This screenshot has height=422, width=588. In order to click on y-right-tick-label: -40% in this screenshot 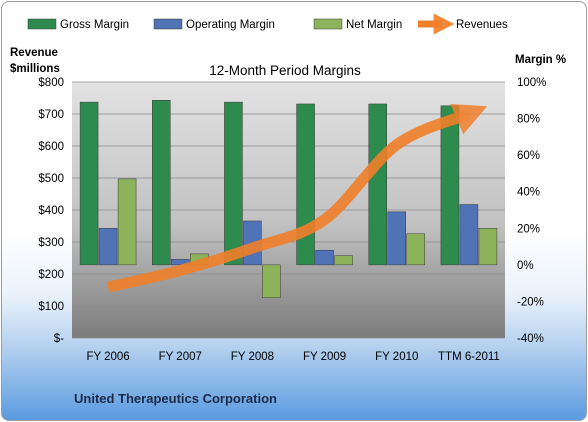, I will do `click(530, 339)`.